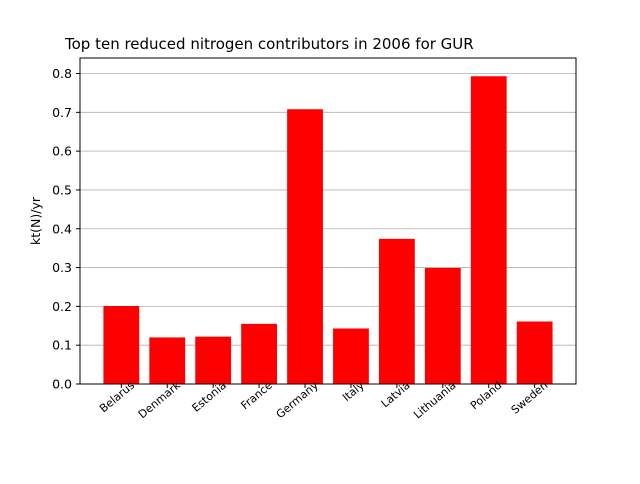 The image size is (640, 484). What do you see at coordinates (62, 267) in the screenshot?
I see `y-tick-label: 0.3` at bounding box center [62, 267].